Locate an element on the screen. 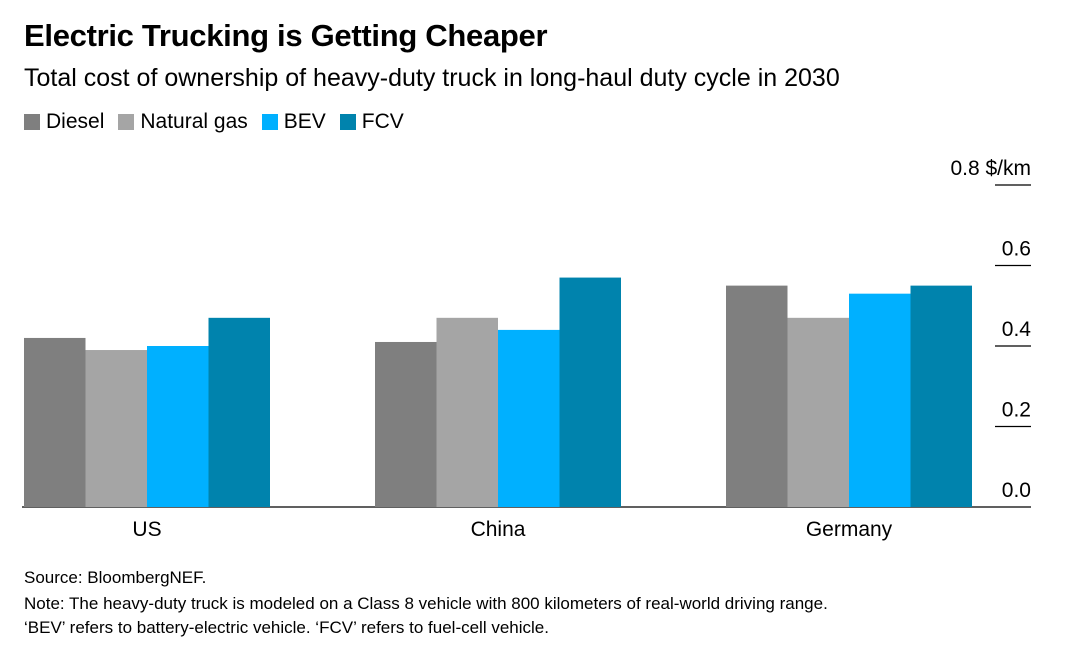  bar-fcv-germany is located at coordinates (941, 396).